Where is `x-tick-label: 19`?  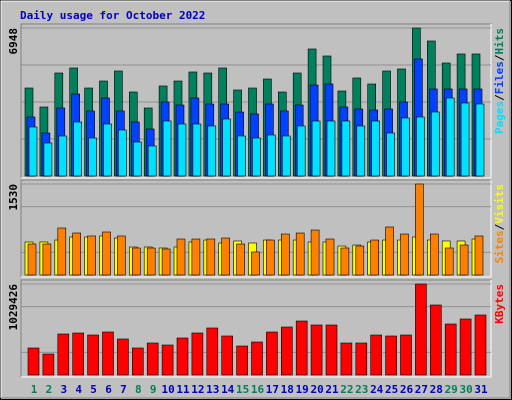 x-tick-label: 19 is located at coordinates (302, 389).